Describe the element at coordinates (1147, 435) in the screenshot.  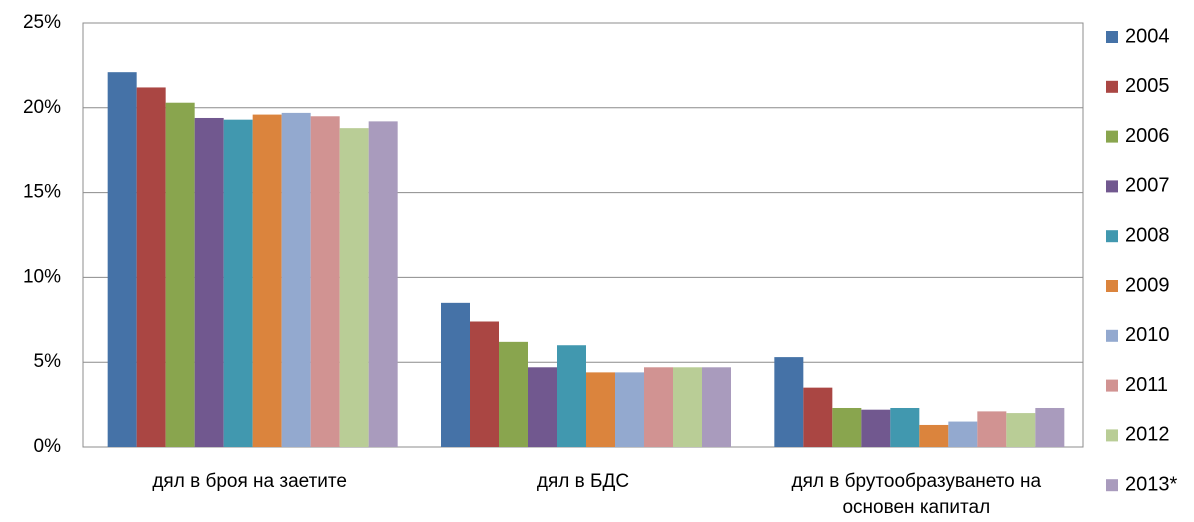
I see `legend-label: 2012` at that location.